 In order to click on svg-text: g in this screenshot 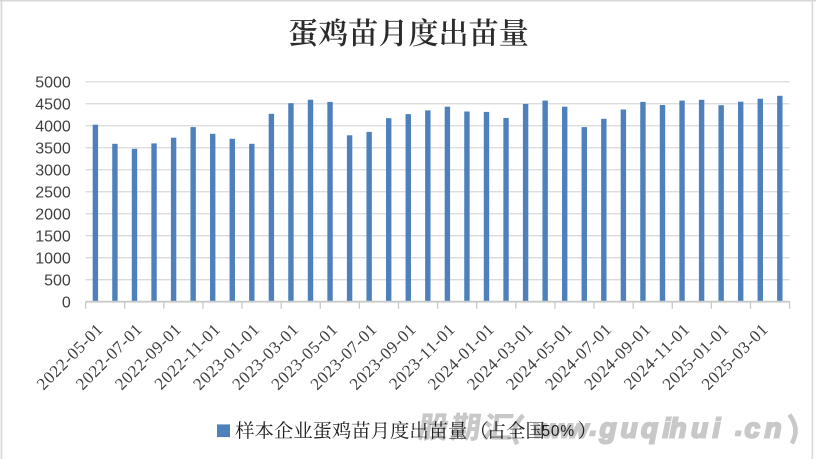, I will do `click(608, 428)`.